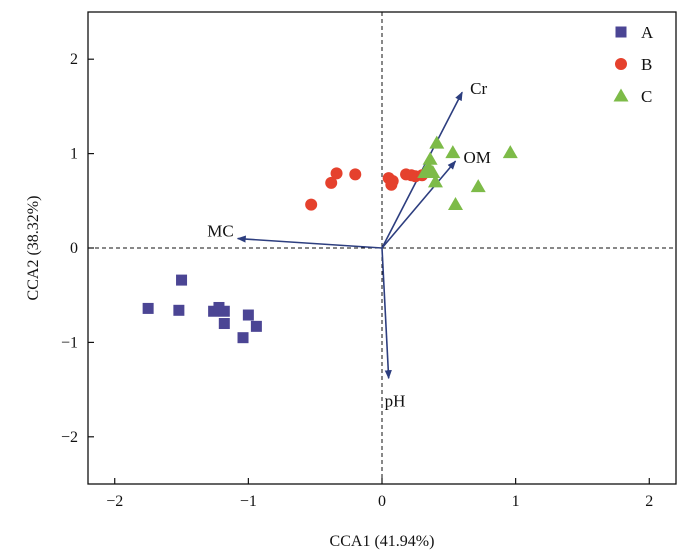 The image size is (700, 560). I want to click on y-axis-label: CCA2 (38.32%), so click(33, 248).